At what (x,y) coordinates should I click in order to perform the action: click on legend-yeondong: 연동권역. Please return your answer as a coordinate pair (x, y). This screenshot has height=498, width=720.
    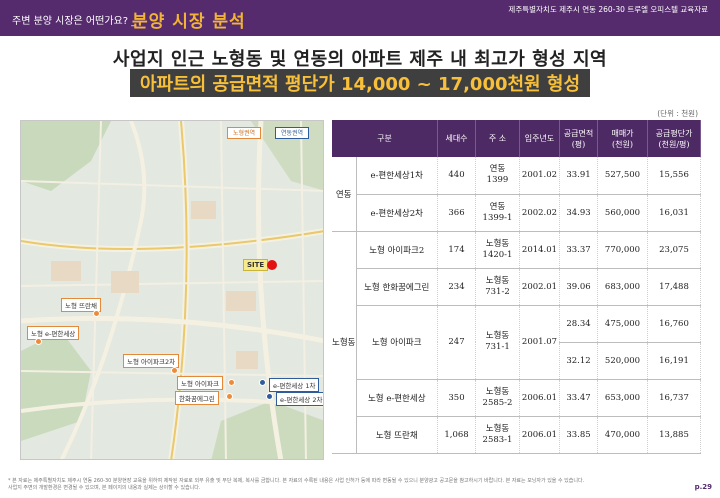
    Looking at the image, I should click on (292, 133).